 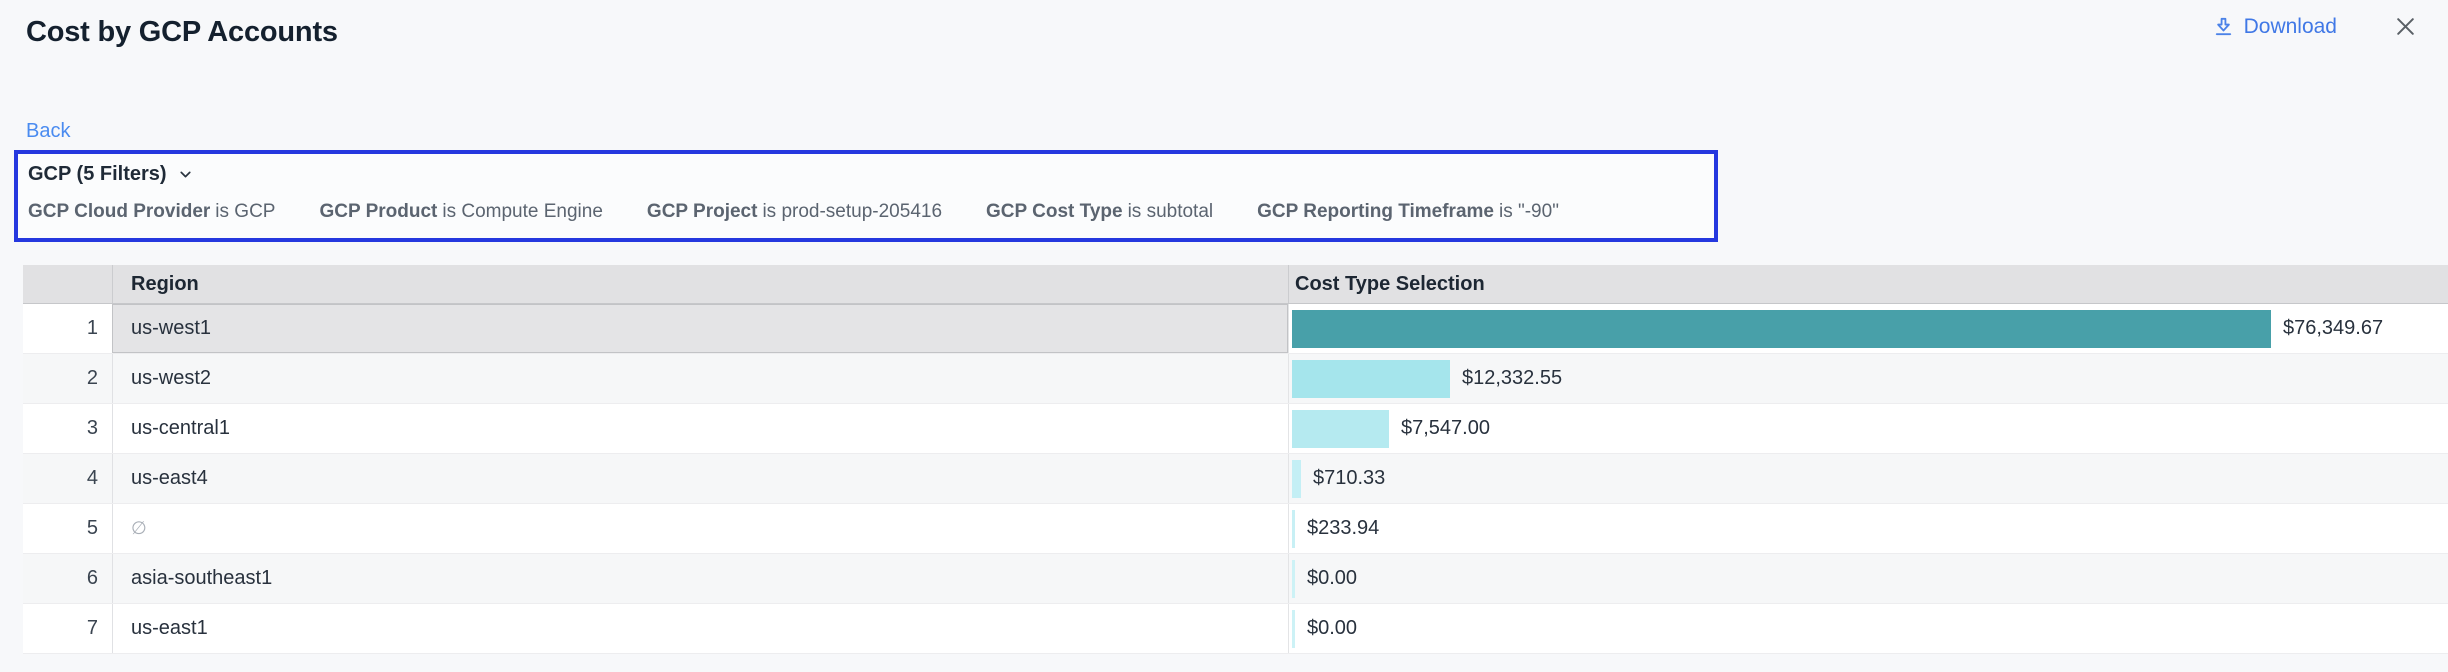 I want to click on region-cell: us-west2, so click(x=700, y=378).